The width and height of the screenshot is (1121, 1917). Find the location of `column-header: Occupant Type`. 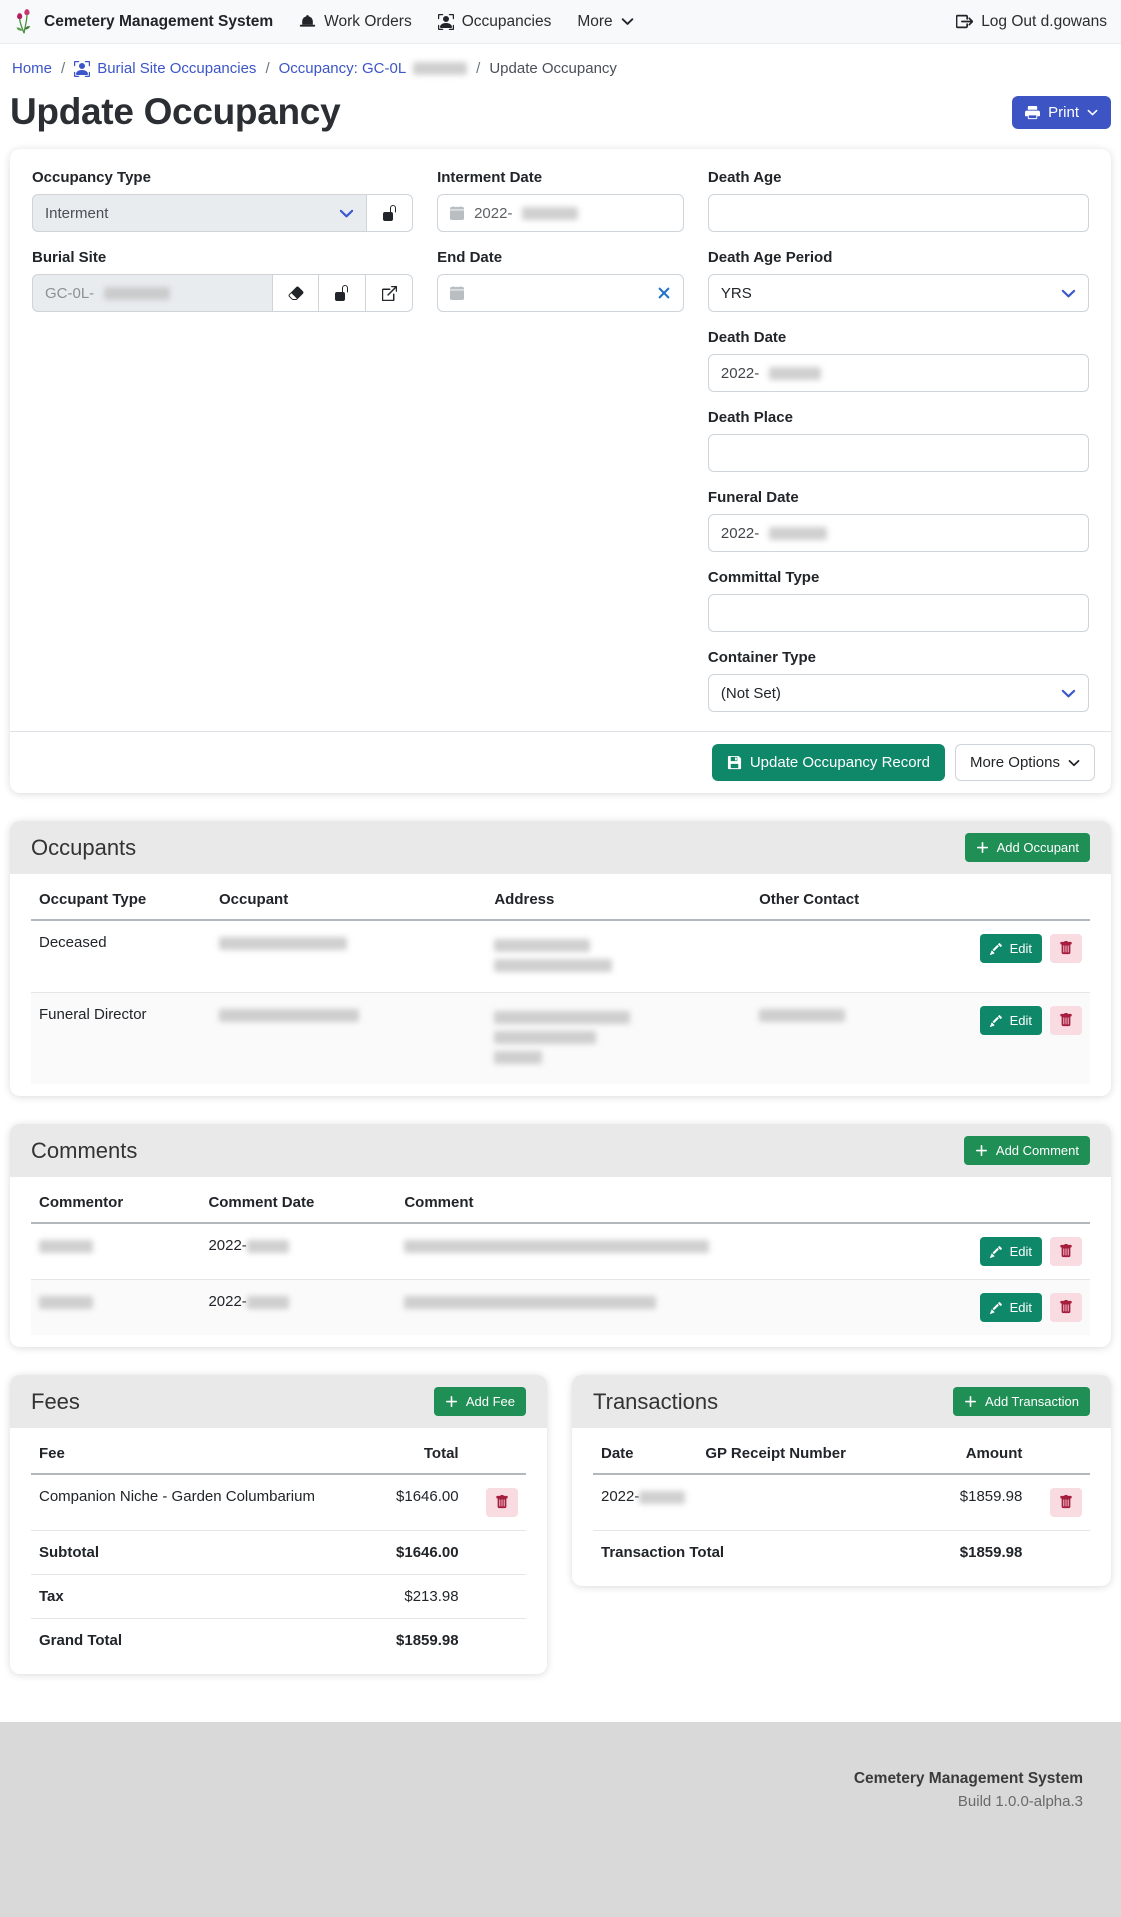

column-header: Occupant Type is located at coordinates (121, 899).